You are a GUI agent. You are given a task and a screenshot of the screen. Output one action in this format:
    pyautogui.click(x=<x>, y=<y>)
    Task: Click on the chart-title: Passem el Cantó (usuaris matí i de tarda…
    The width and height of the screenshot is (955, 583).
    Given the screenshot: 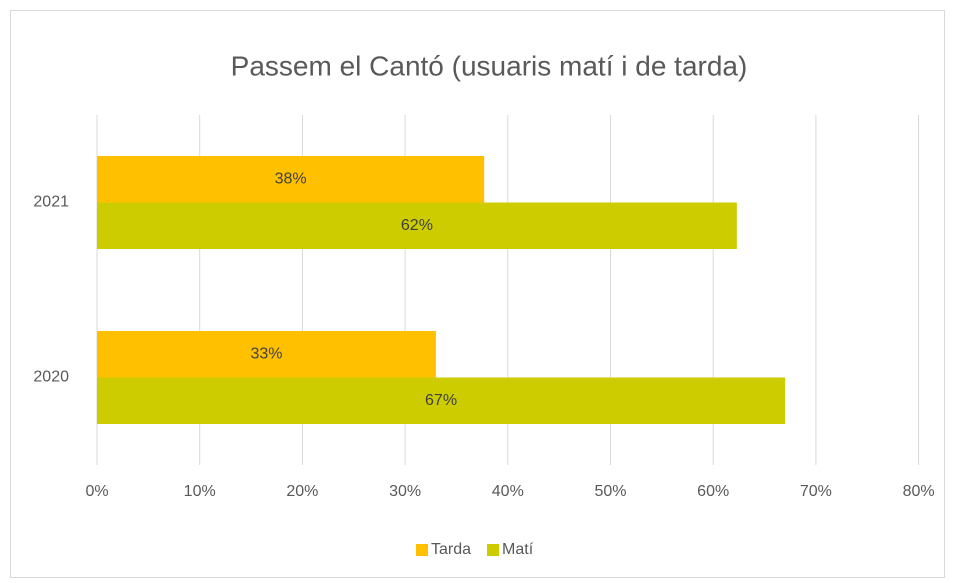 What is the action you would take?
    pyautogui.click(x=489, y=65)
    